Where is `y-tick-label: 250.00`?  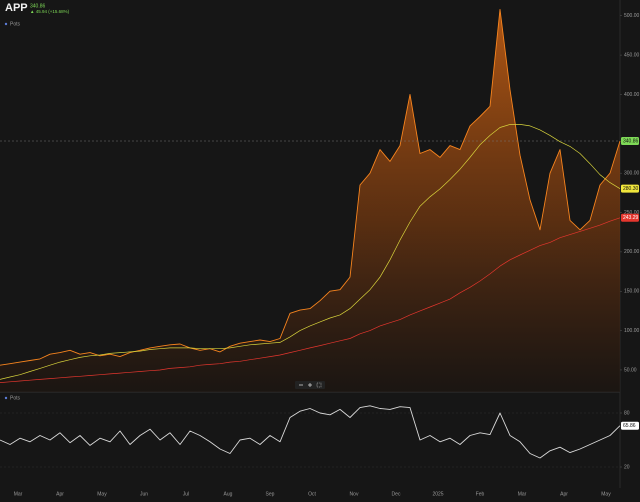 y-tick-label: 250.00 is located at coordinates (632, 213).